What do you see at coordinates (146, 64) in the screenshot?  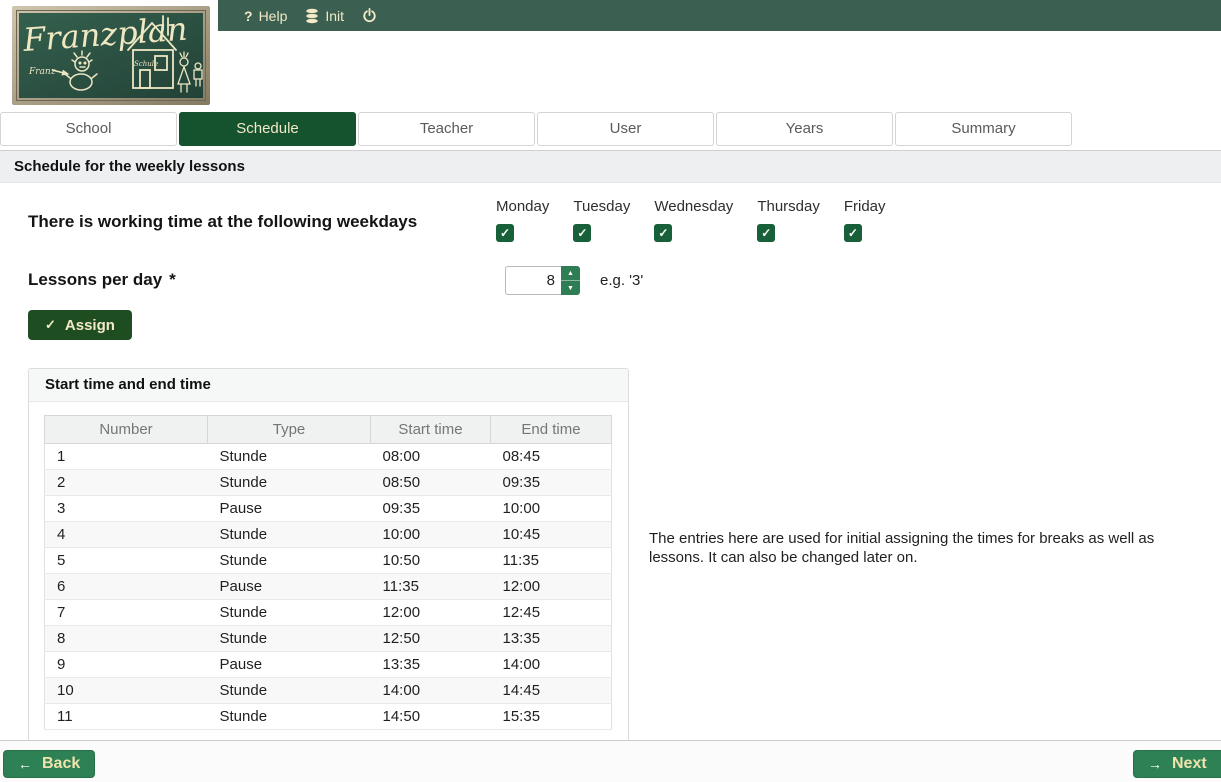 I see `logo-schule-label: Schule` at bounding box center [146, 64].